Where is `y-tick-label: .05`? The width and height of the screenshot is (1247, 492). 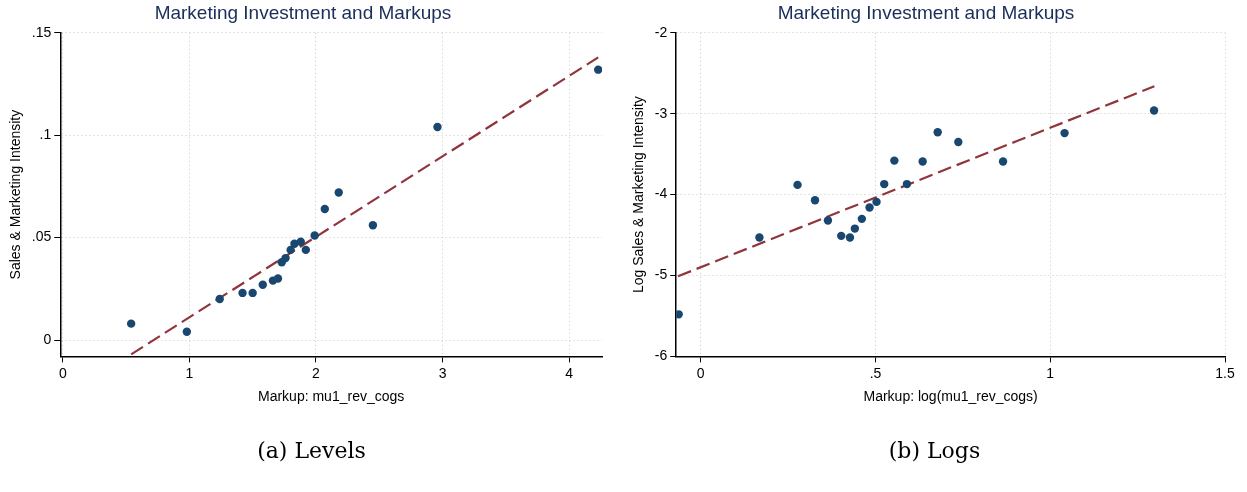 y-tick-label: .05 is located at coordinates (41, 236).